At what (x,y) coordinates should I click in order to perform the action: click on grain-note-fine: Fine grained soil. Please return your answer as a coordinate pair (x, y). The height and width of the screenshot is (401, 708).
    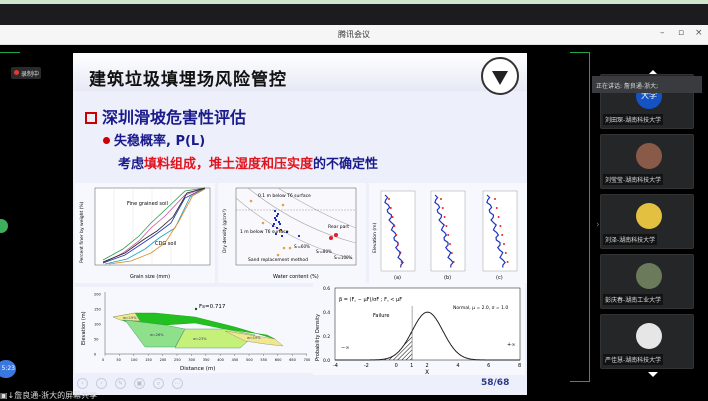
    Looking at the image, I should click on (147, 204).